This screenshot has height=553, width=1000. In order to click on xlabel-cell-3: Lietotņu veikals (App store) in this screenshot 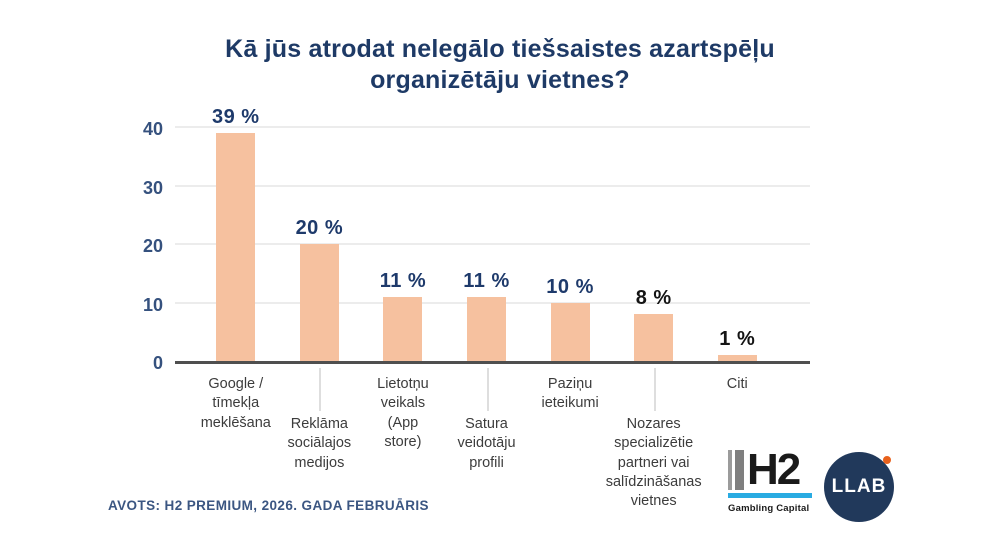, I will do `click(403, 410)`.